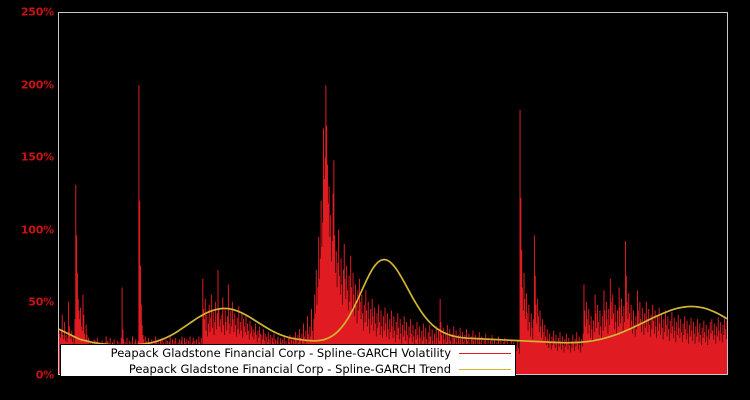 This screenshot has width=750, height=400. I want to click on y-tick-label: 200%, so click(37, 85).